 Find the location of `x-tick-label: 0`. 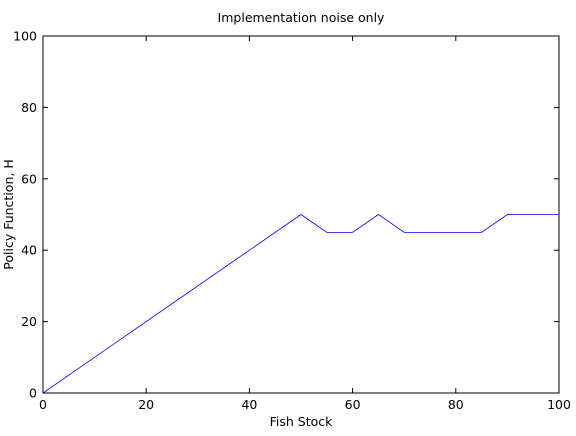

x-tick-label: 0 is located at coordinates (43, 404).